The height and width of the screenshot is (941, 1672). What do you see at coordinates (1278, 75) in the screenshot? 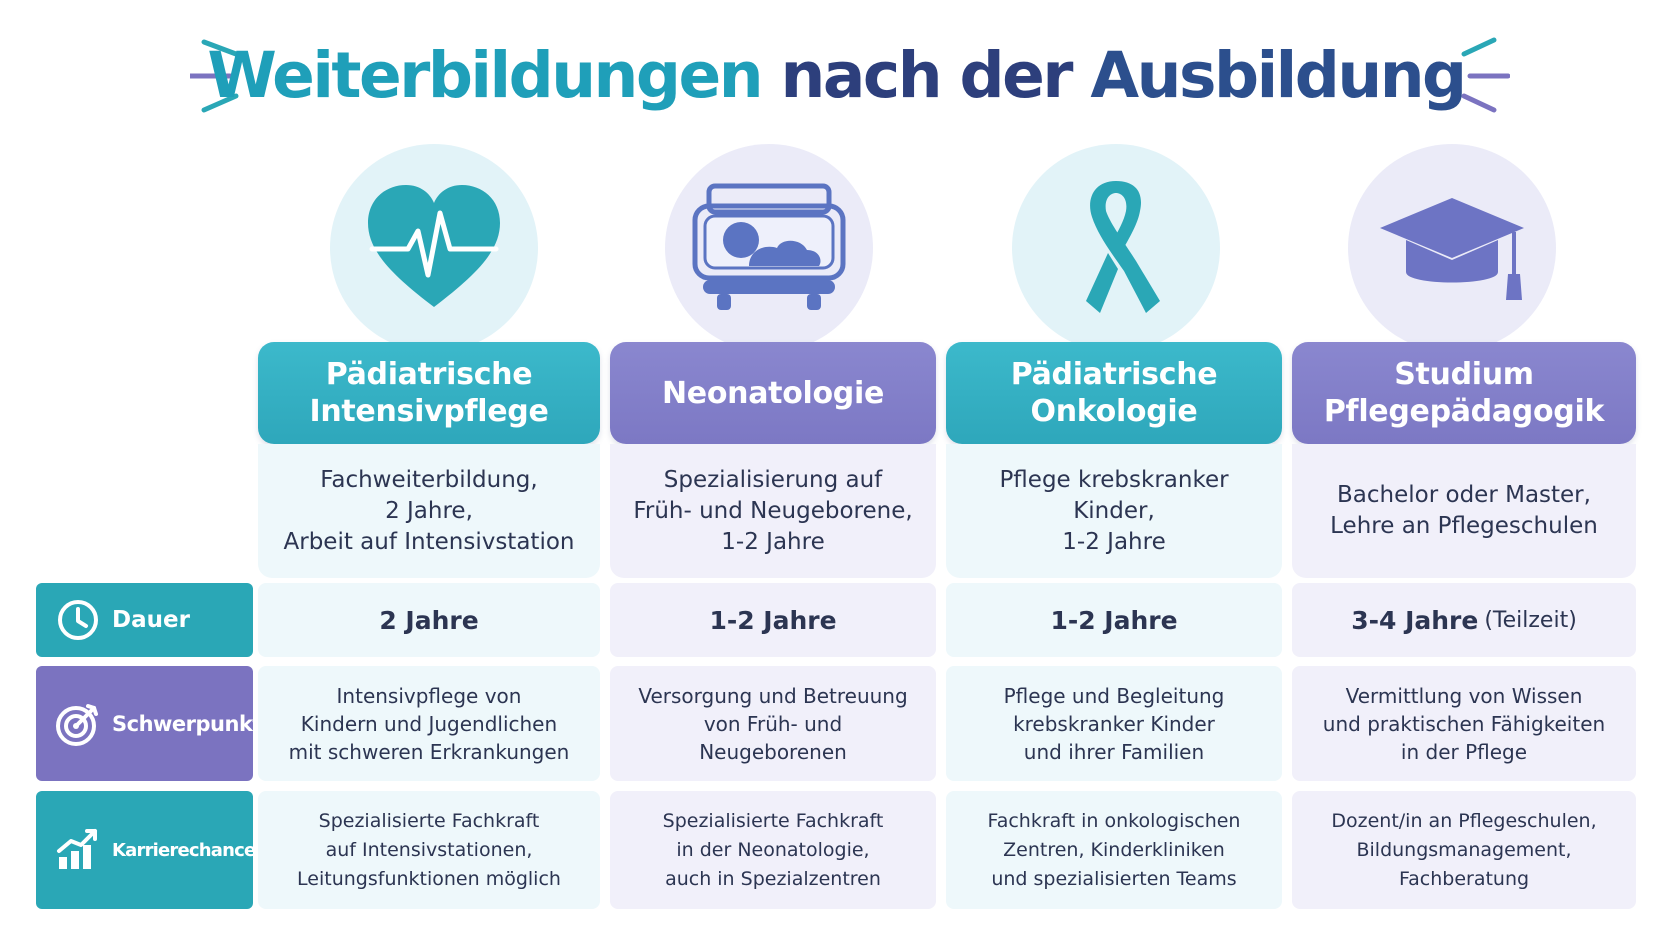
I see `title-part-3: Ausbildung` at bounding box center [1278, 75].